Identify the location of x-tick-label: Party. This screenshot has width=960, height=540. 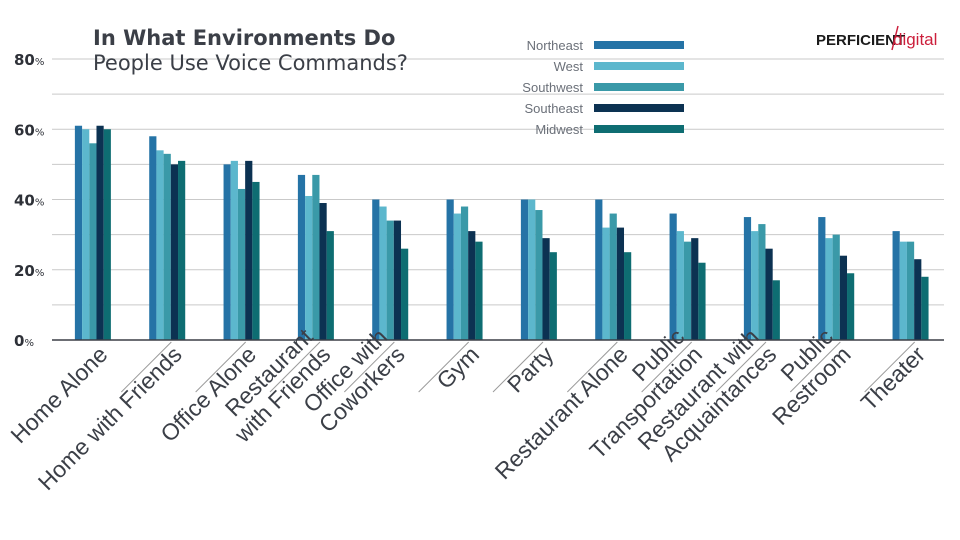
(530, 369).